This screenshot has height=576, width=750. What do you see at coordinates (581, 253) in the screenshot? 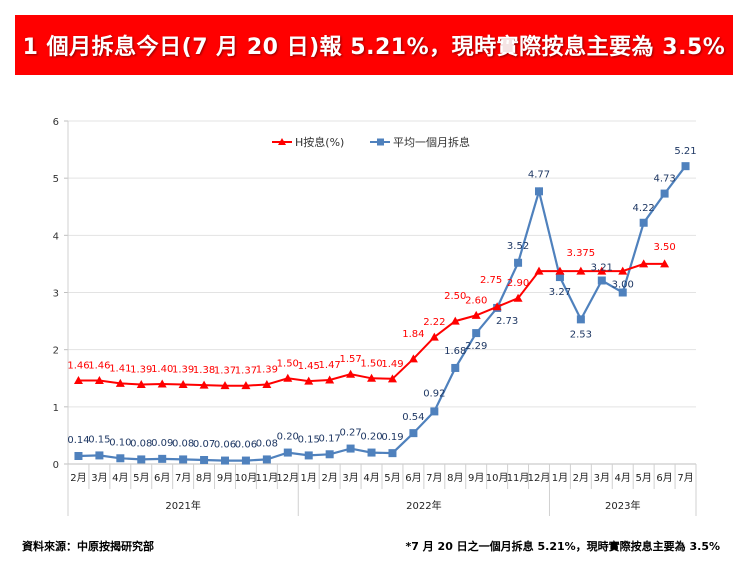
I see `h-rate-data-label: 3.375` at bounding box center [581, 253].